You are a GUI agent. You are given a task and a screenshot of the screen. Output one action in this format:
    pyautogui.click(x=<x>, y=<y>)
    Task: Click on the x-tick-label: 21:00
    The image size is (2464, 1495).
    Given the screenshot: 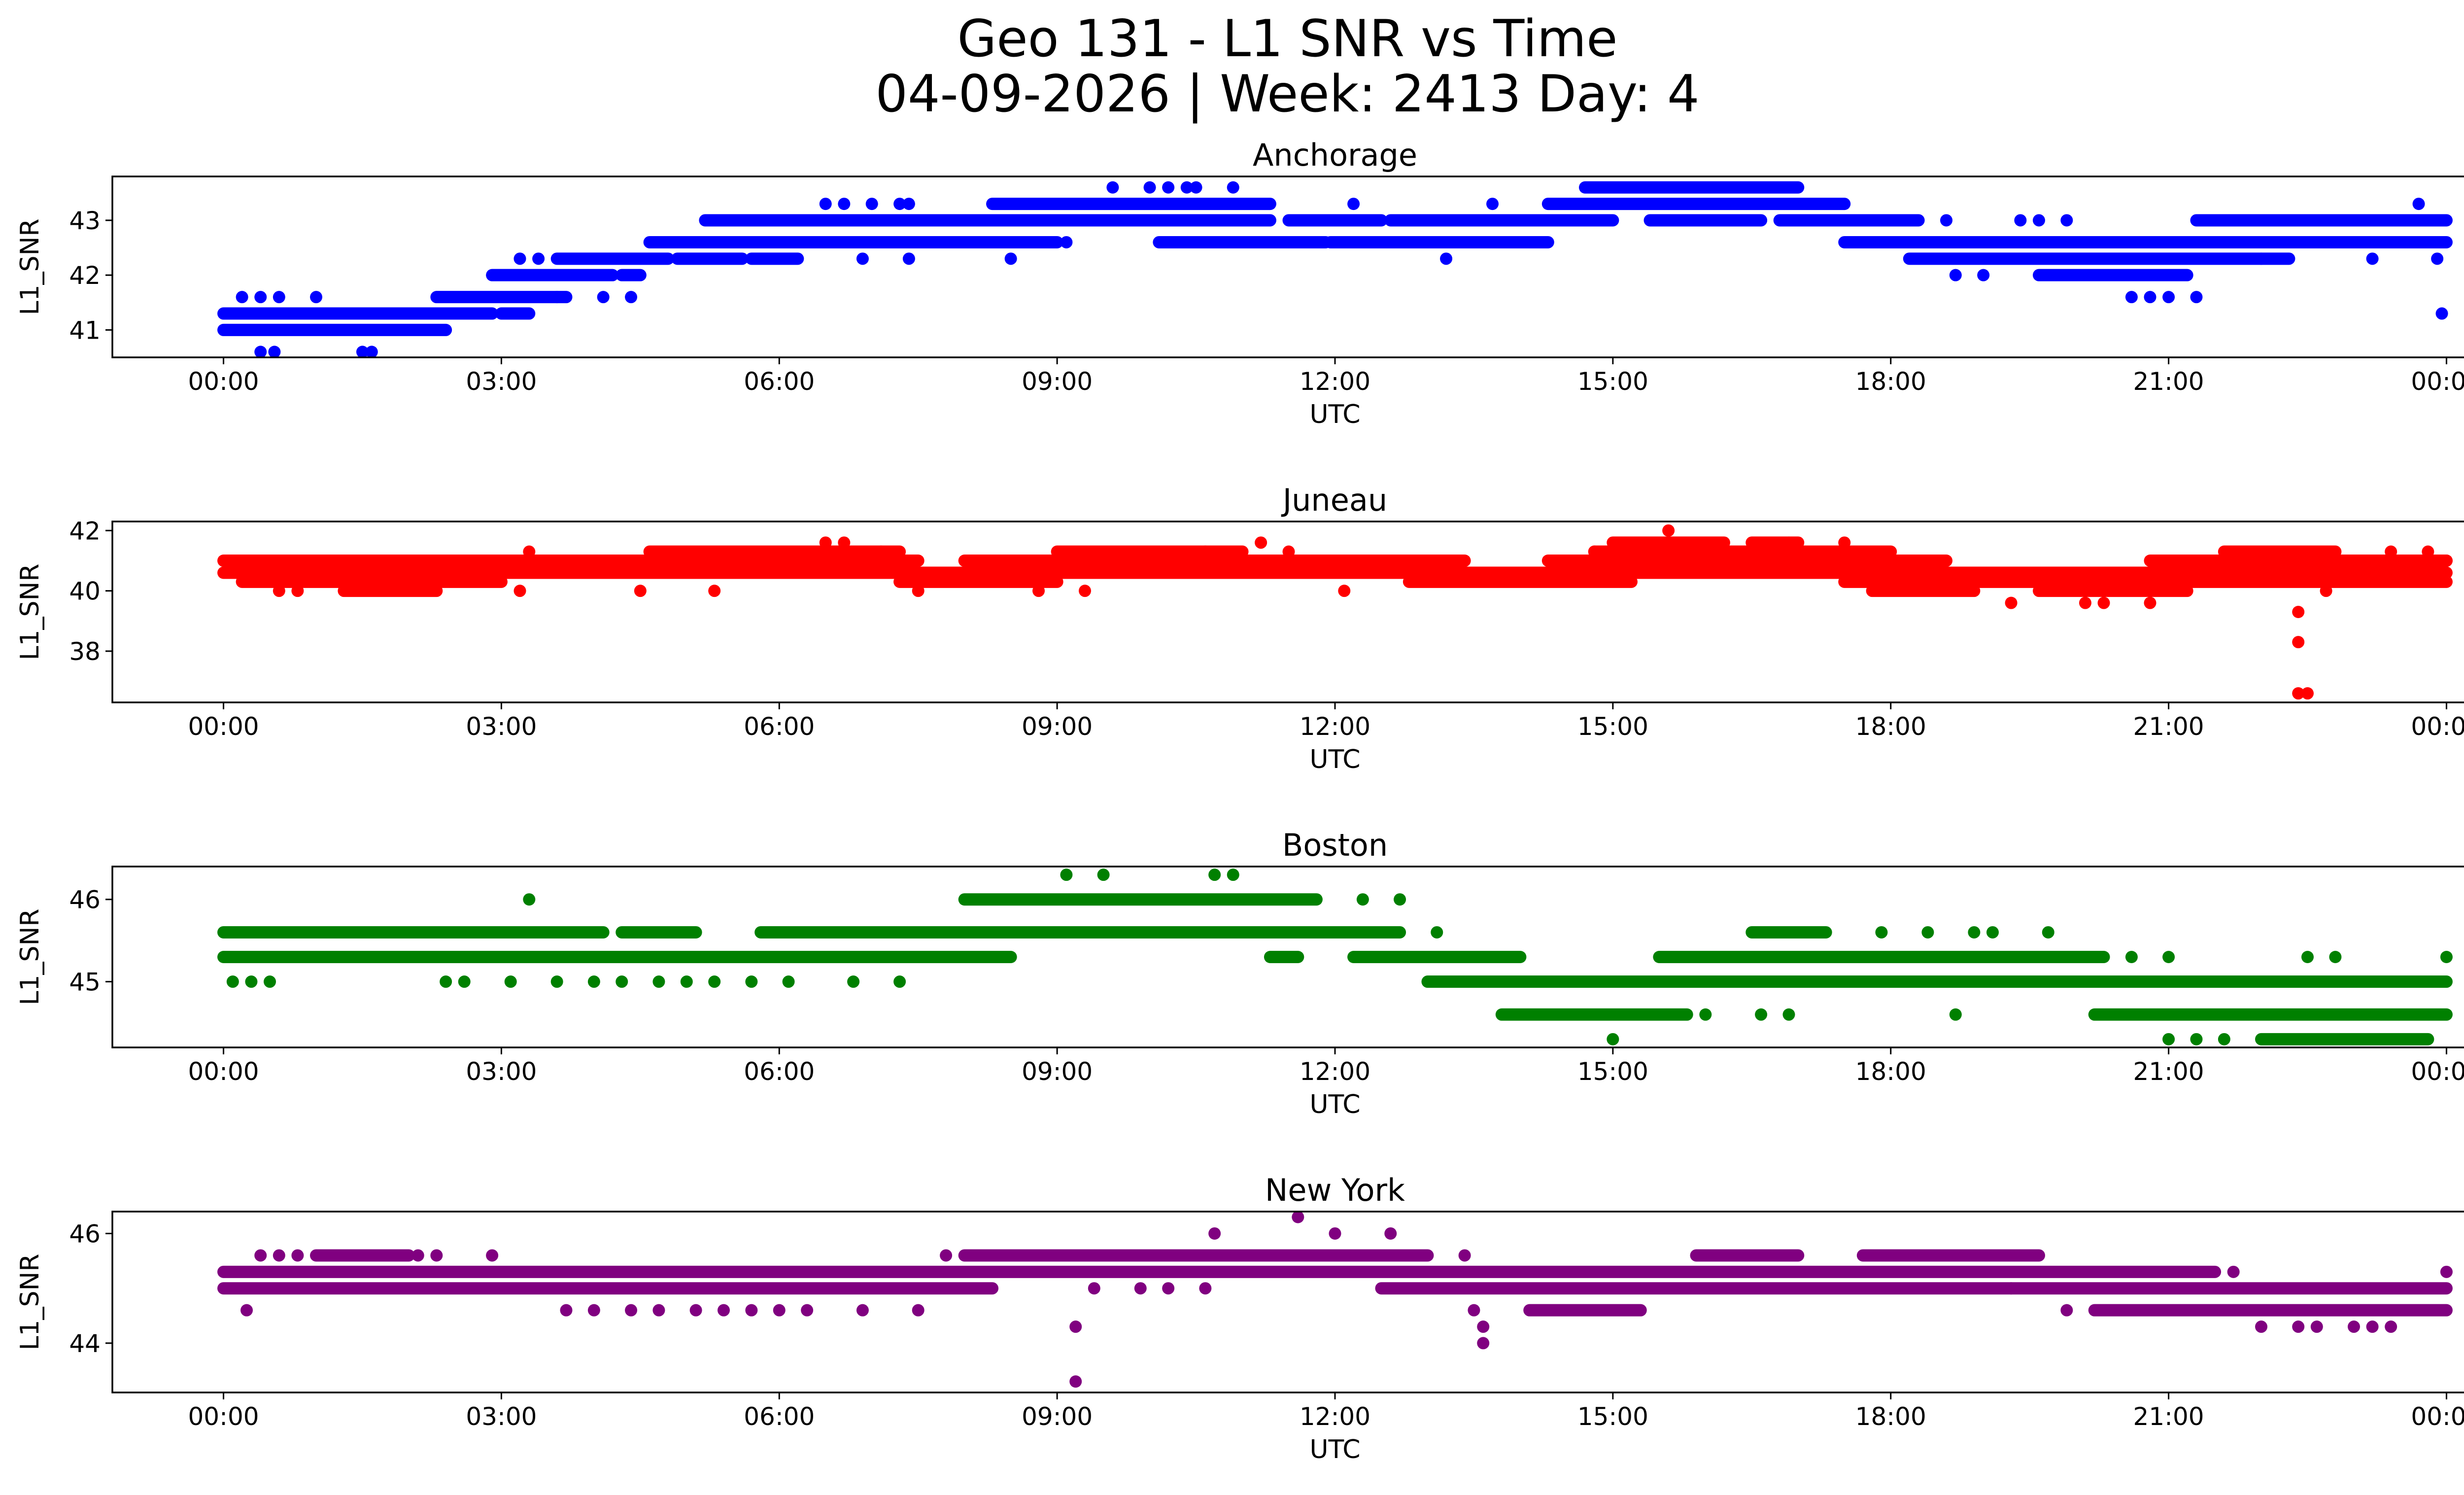 What is the action you would take?
    pyautogui.click(x=2168, y=1071)
    